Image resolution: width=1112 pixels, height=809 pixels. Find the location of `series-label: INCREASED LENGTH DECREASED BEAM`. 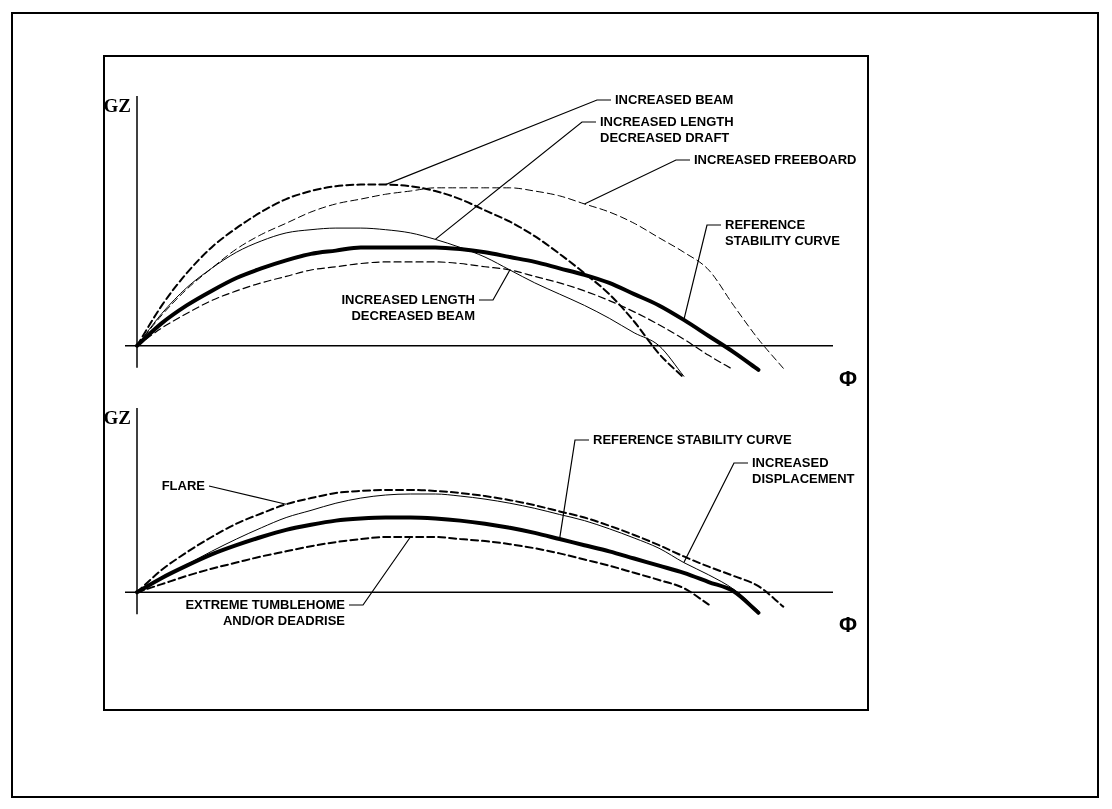

series-label: INCREASED LENGTH DECREASED BEAM is located at coordinates (408, 307).